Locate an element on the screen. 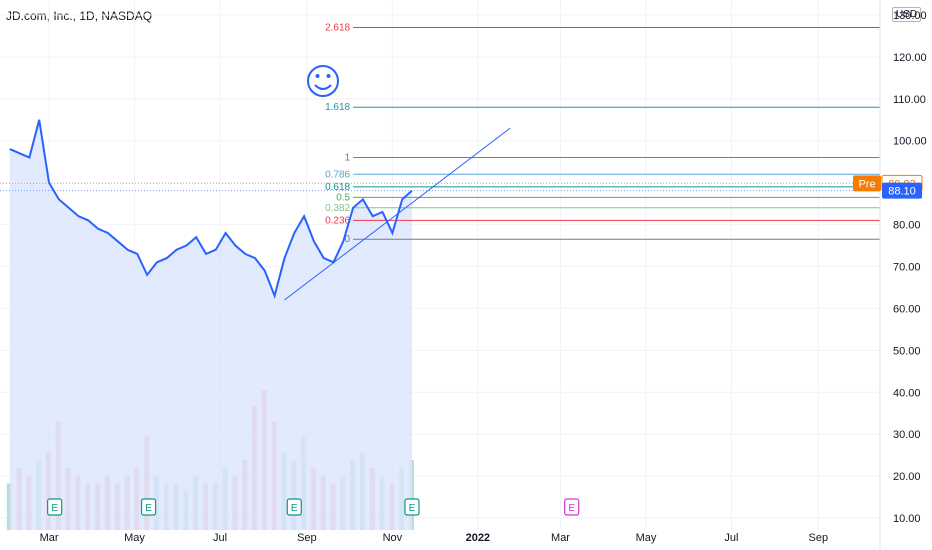 The height and width of the screenshot is (550, 932). pre-label-text: Pre is located at coordinates (866, 184).